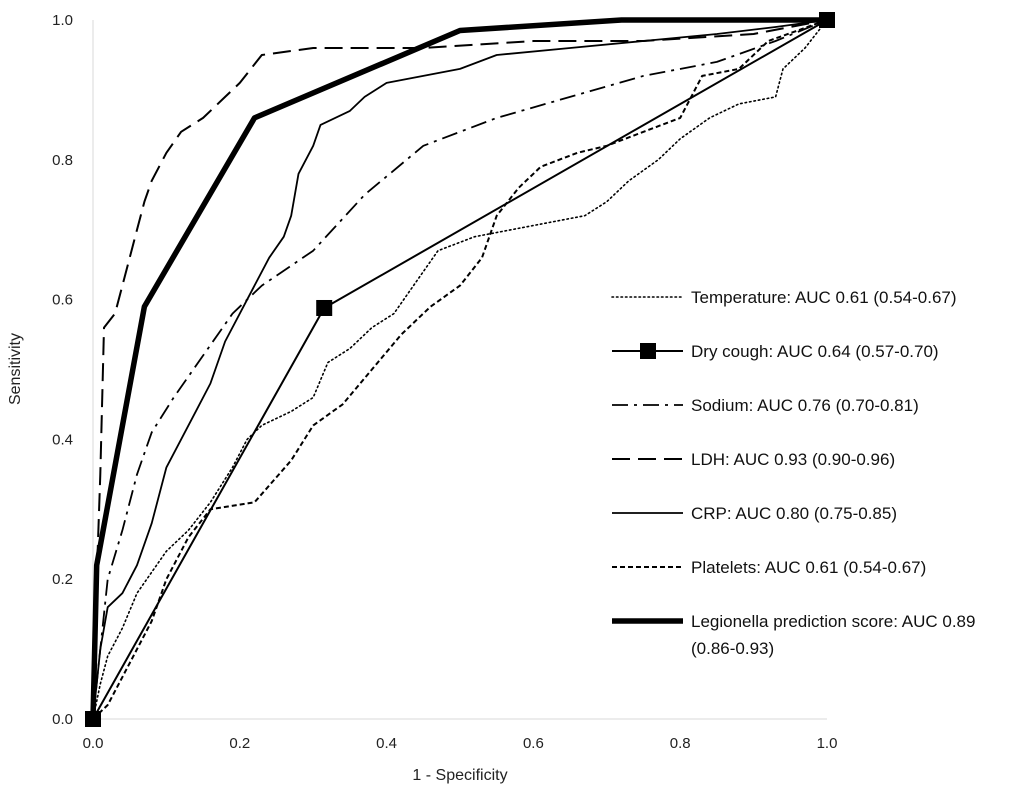  I want to click on y-tick-label: 0.0, so click(62, 719).